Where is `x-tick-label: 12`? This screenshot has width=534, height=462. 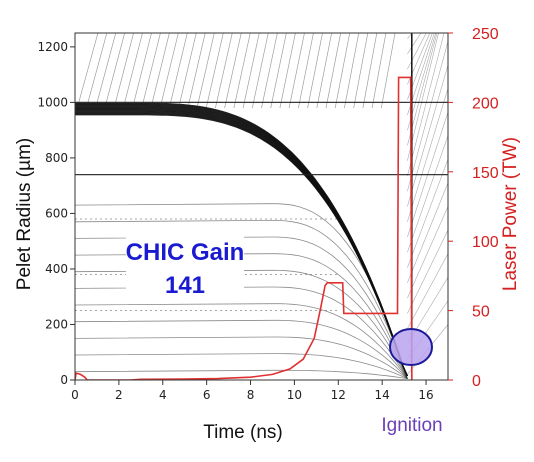 x-tick-label: 12 is located at coordinates (338, 395).